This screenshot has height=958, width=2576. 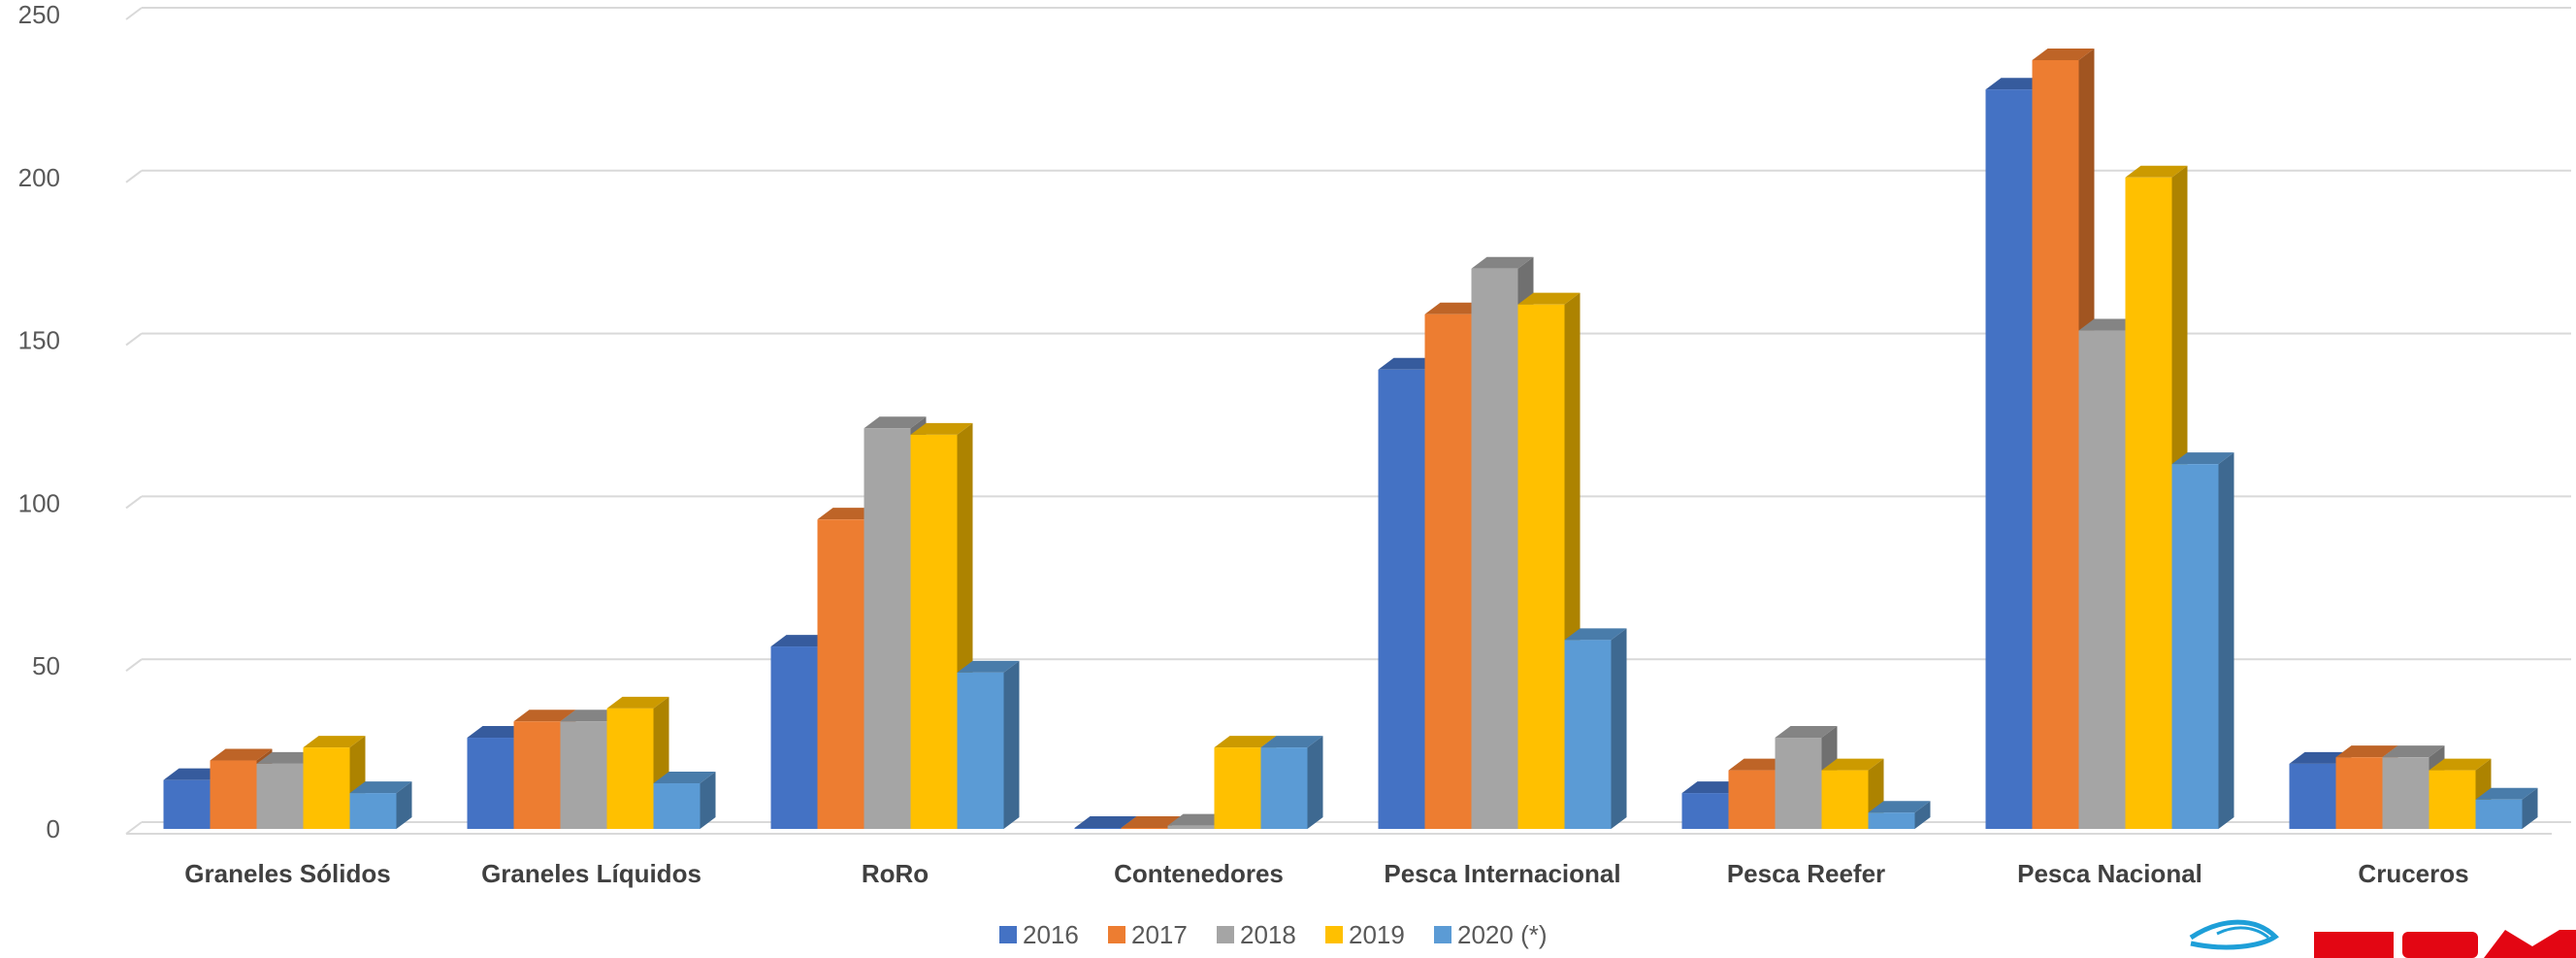 I want to click on legend-label: 2018, so click(x=1268, y=934).